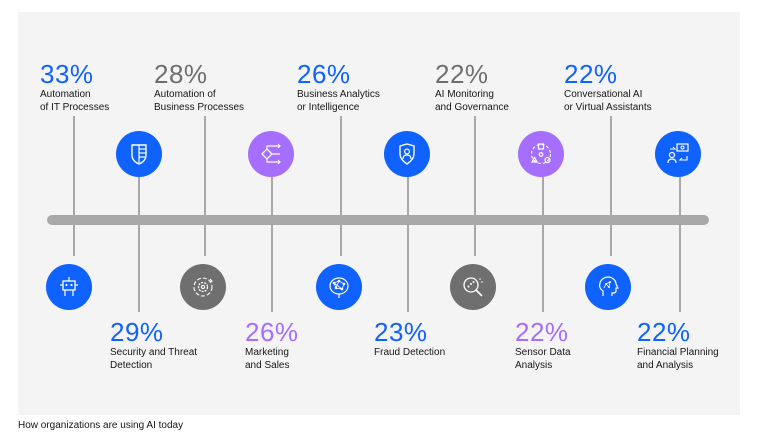 The image size is (760, 439). I want to click on top-item-5-line2: or Virtual Assistants, so click(608, 107).